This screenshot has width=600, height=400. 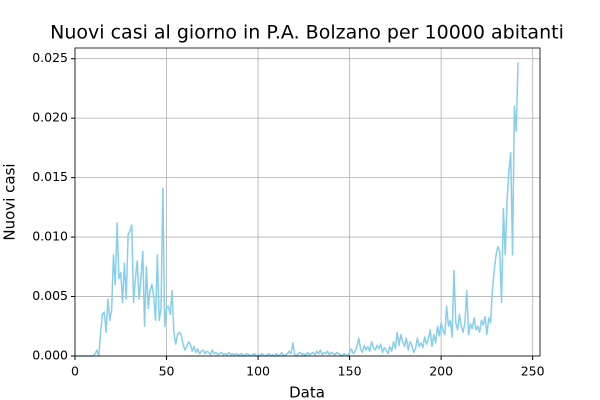 I want to click on x-axis-label: Data, so click(x=307, y=392).